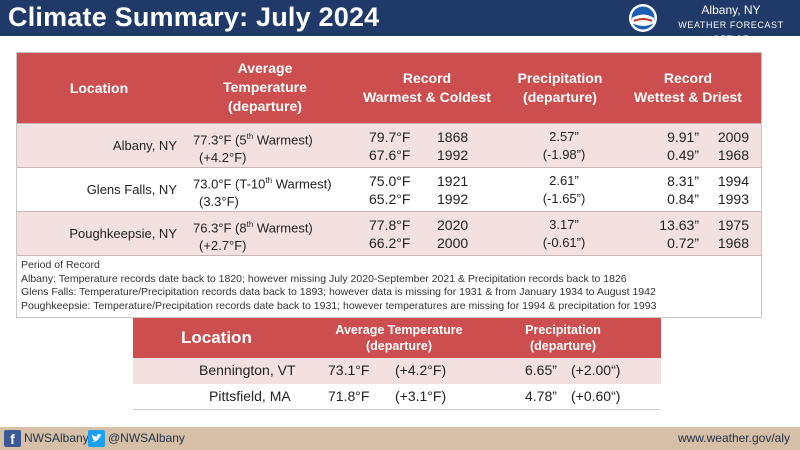  I want to click on secondary-header-avg-line2: (departure), so click(399, 346).